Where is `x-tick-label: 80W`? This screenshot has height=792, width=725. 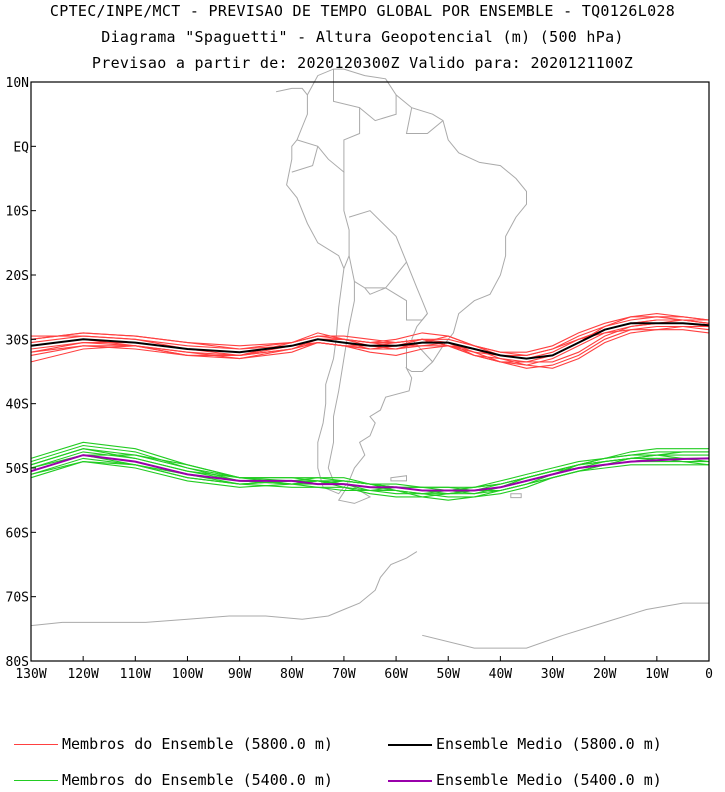 x-tick-label: 80W is located at coordinates (292, 674).